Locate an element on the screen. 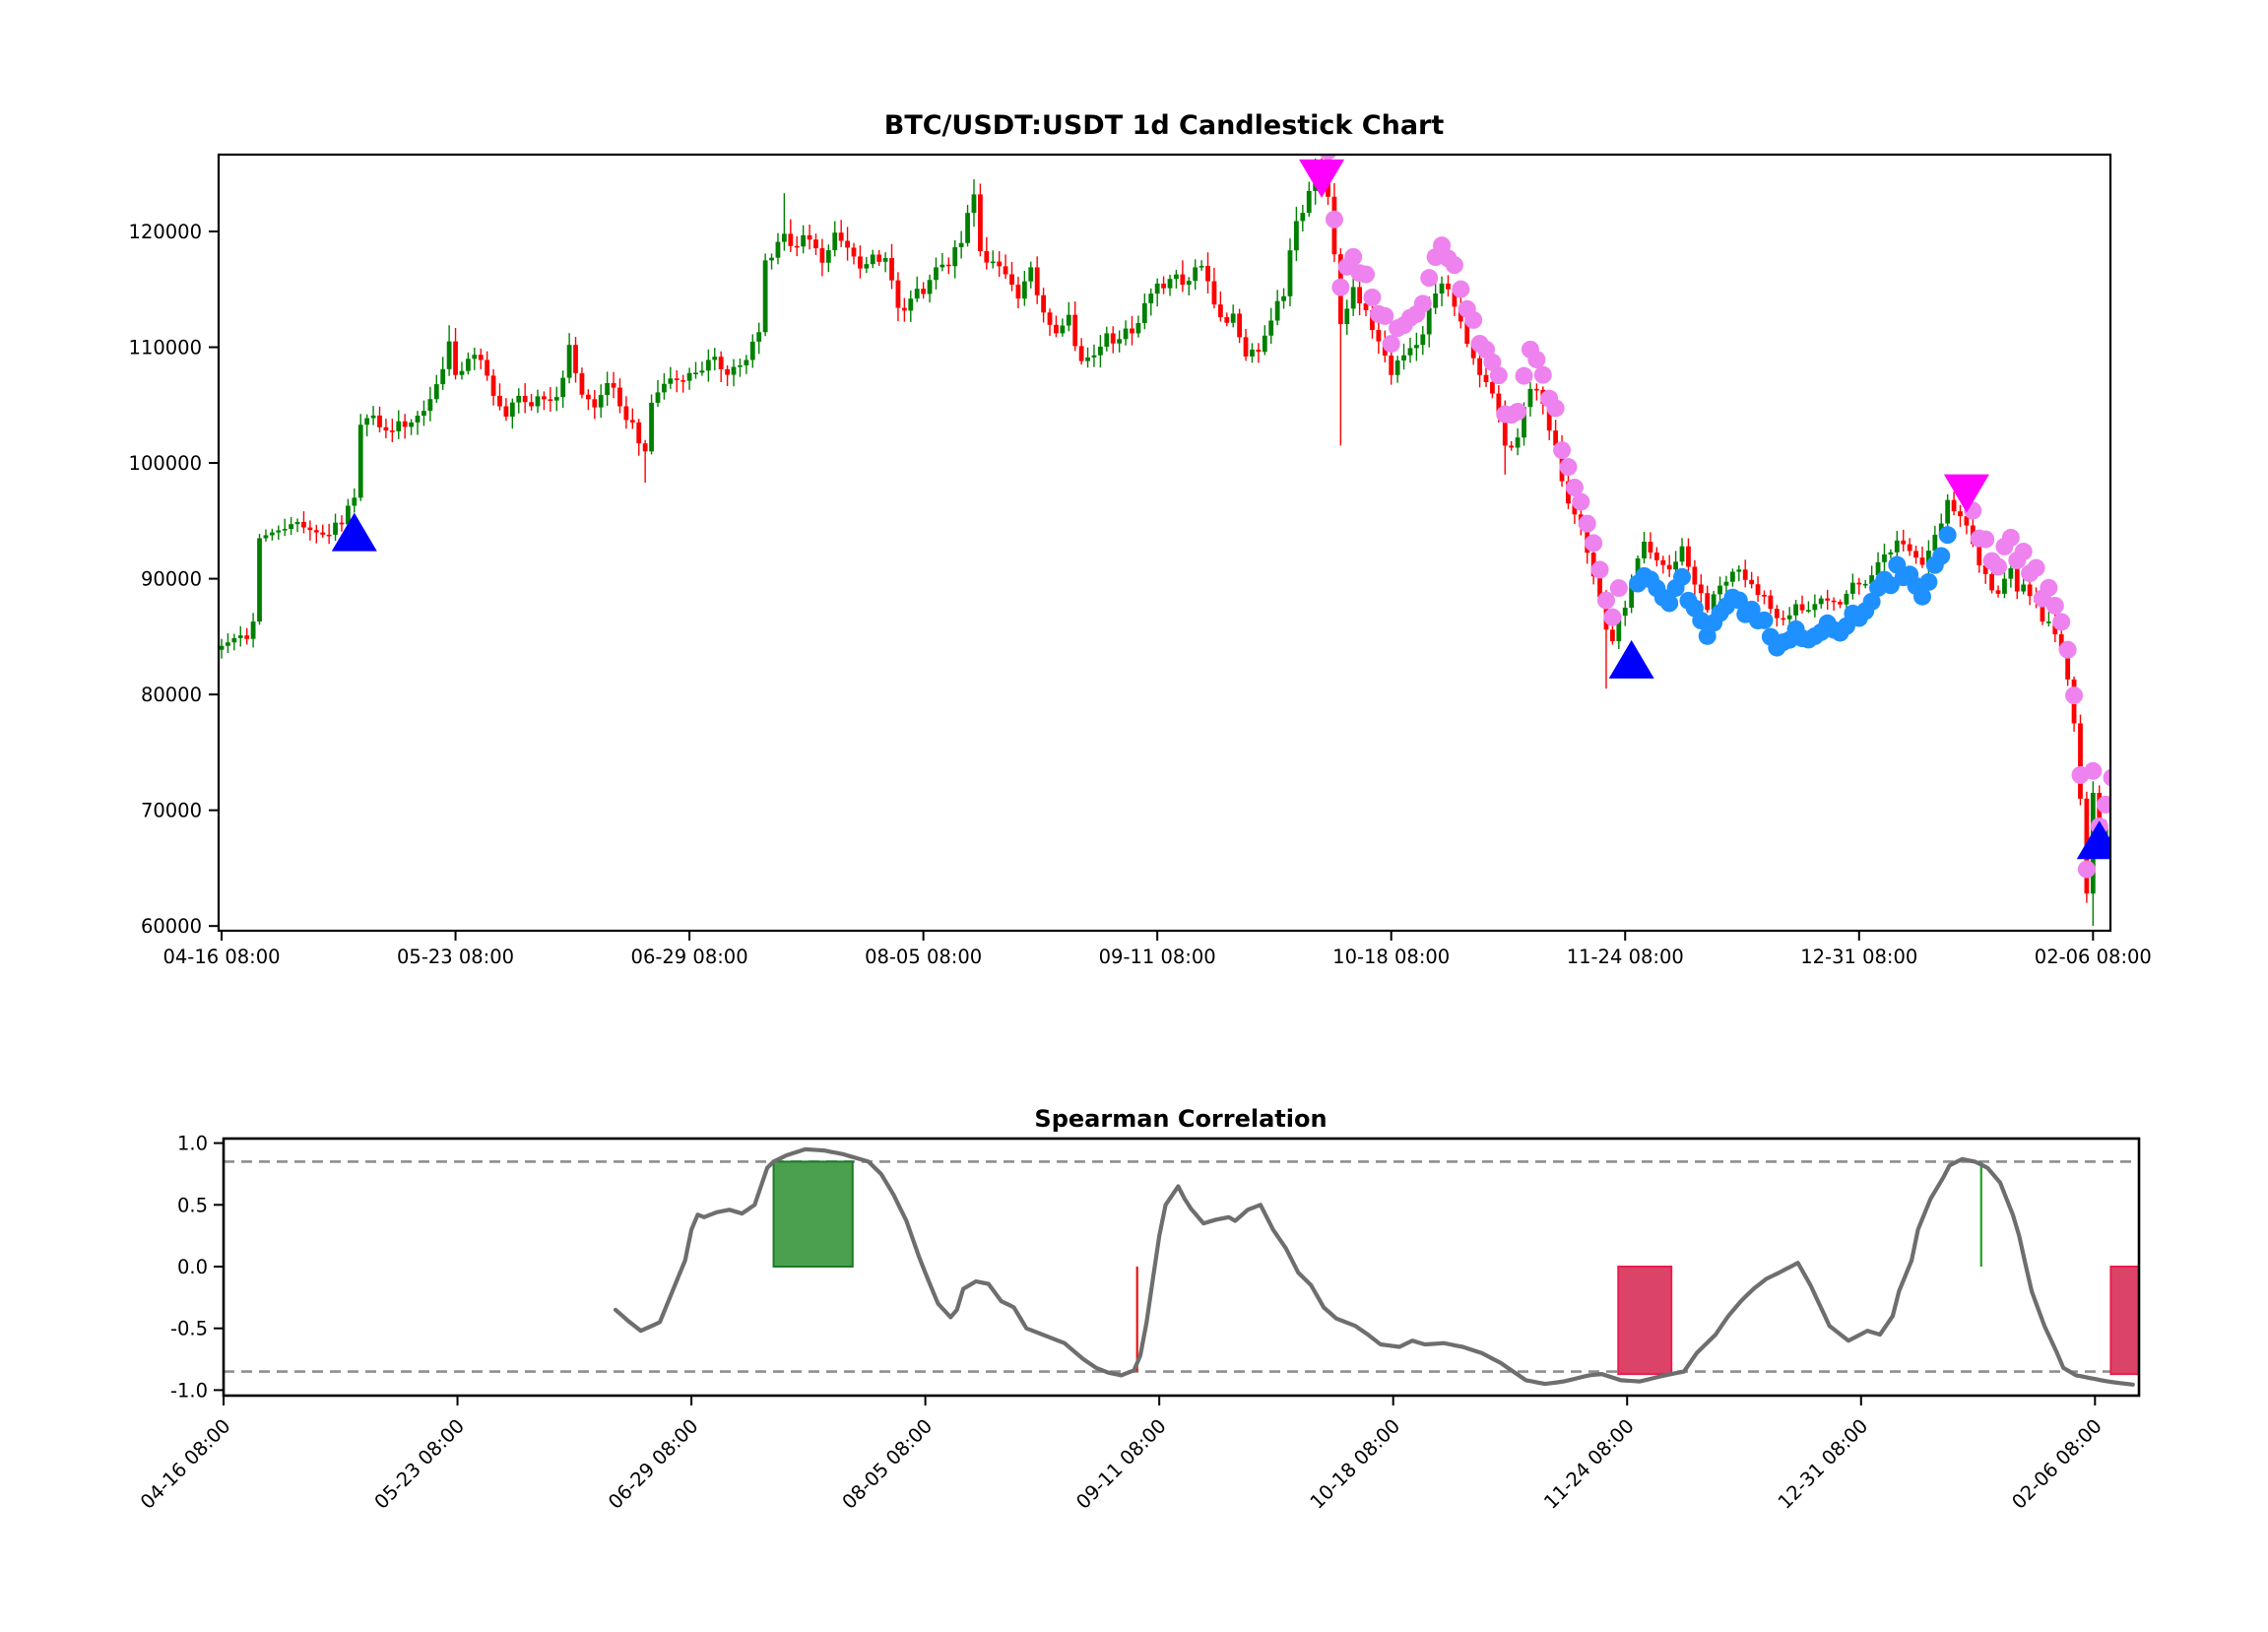 Image resolution: width=2268 pixels, height=1632 pixels. candlestick-chart-title: BTC/USDT:USDT 1d Candlestick Chart is located at coordinates (1164, 126).